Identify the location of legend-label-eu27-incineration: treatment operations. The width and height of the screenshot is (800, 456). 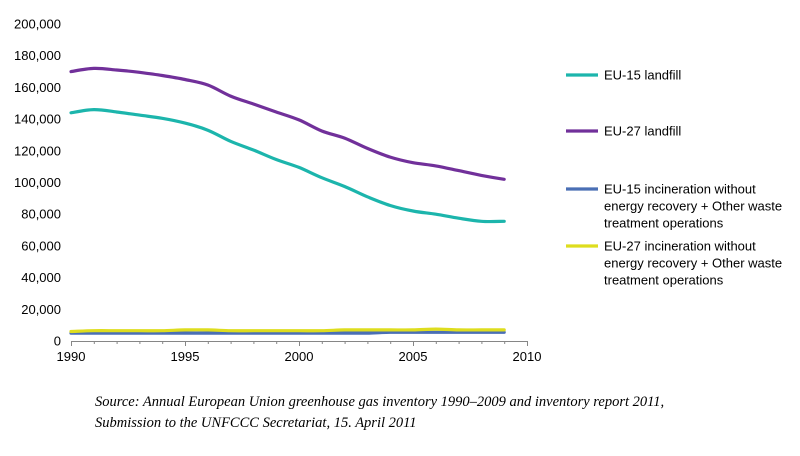
(664, 280).